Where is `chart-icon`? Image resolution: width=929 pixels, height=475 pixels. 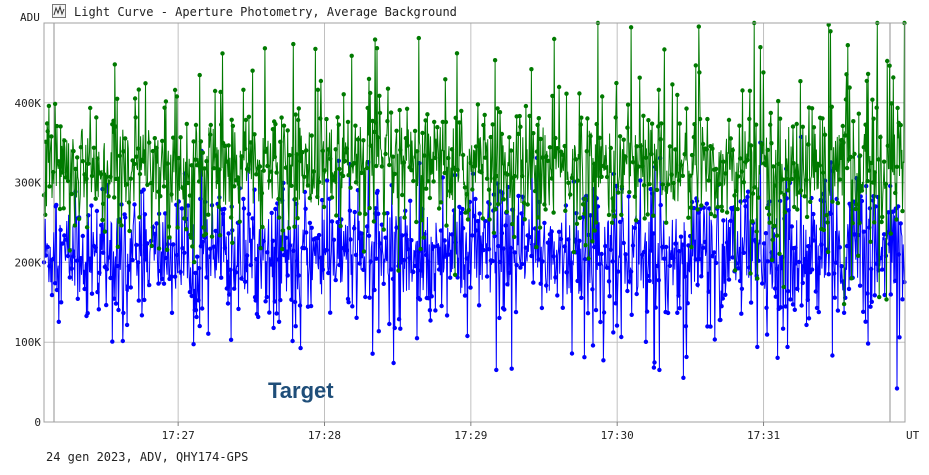
chart-icon is located at coordinates (59, 11).